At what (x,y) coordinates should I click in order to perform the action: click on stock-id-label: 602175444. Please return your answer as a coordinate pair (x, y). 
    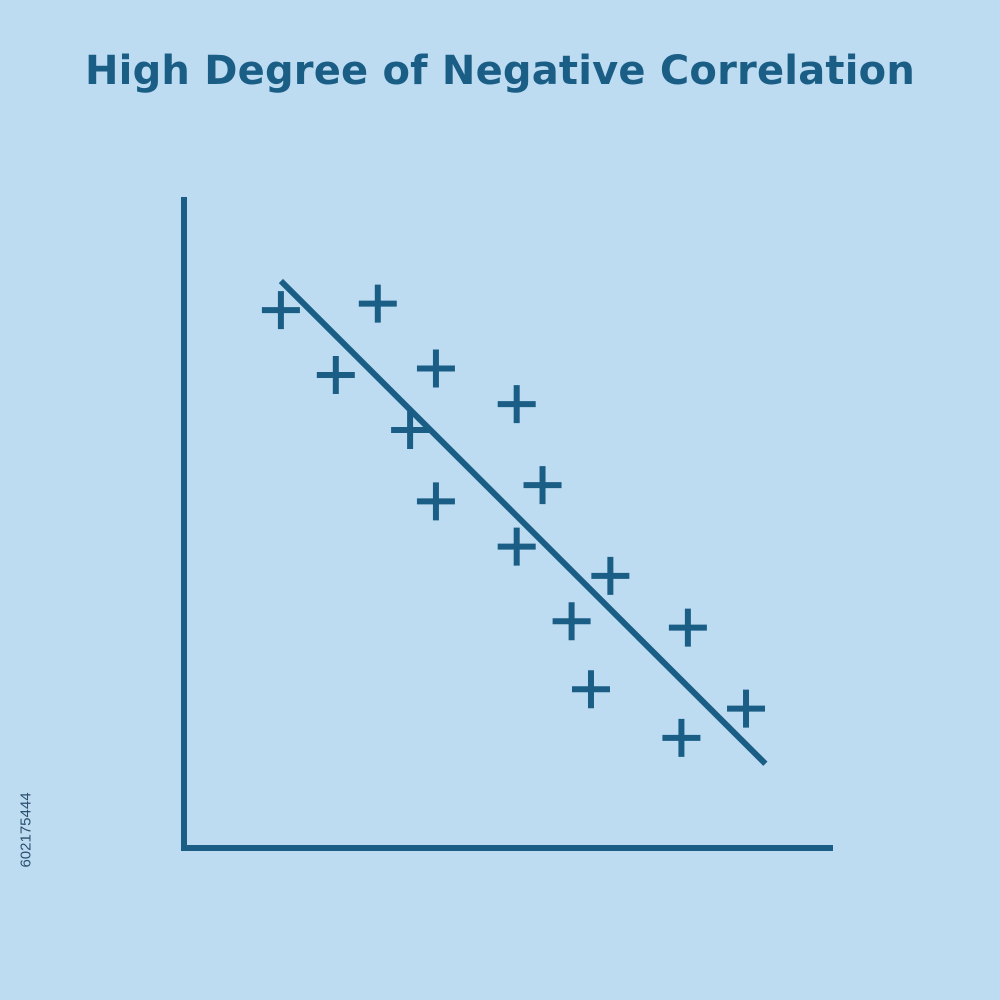
    Looking at the image, I should click on (26, 830).